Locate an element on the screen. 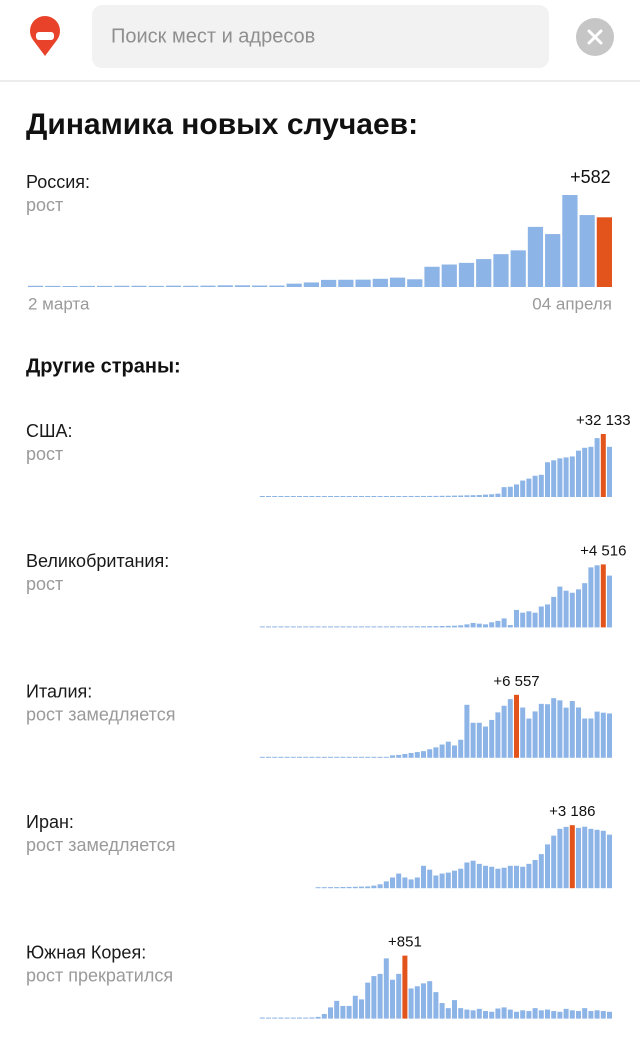 The height and width of the screenshot is (1064, 640). country-status: рост замедляется is located at coordinates (100, 715).